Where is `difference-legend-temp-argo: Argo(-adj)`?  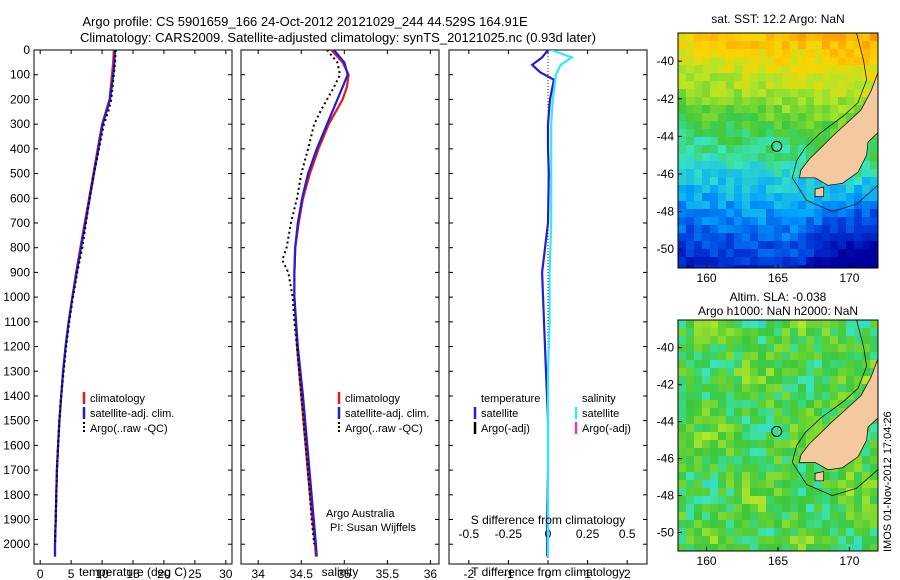 difference-legend-temp-argo: Argo(-adj) is located at coordinates (505, 429).